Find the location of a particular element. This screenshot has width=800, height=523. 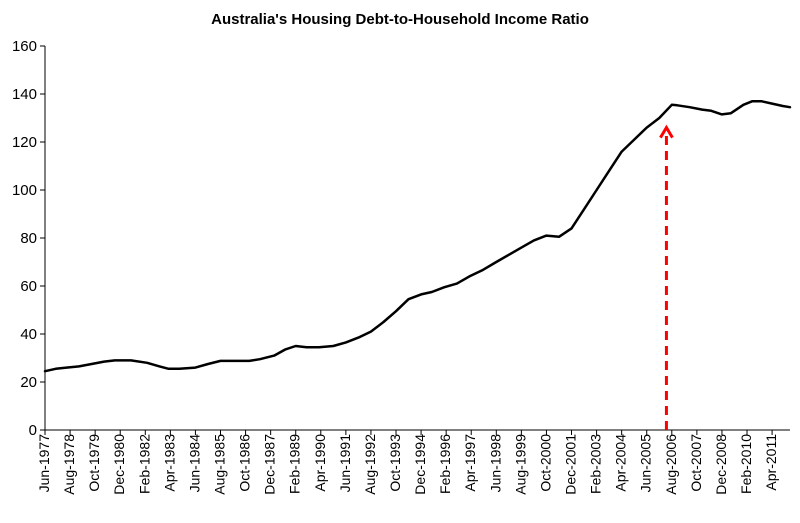

y-tick-label: 160 is located at coordinates (24, 46).